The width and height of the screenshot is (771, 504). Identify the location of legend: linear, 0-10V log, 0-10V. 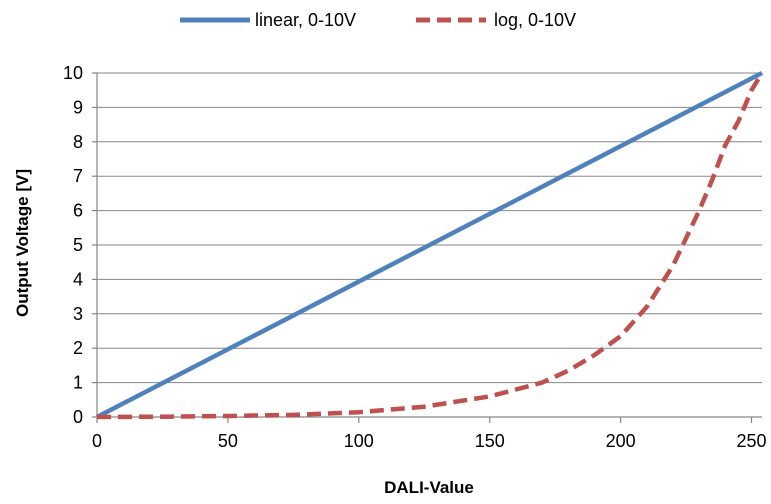
(378, 20).